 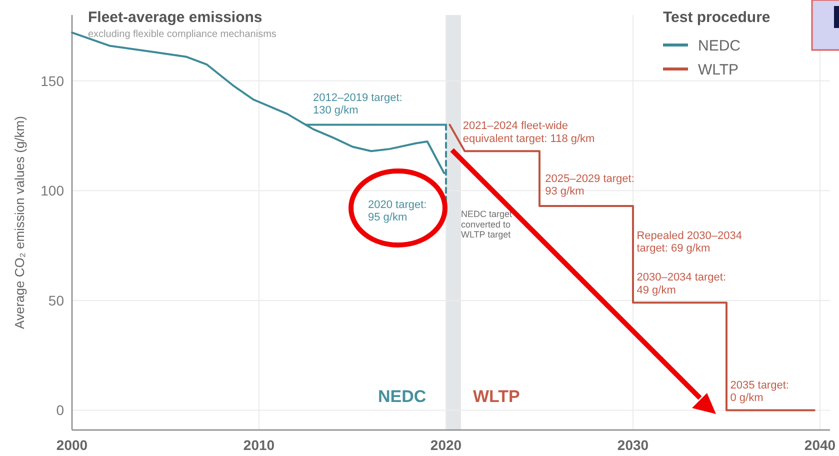 I want to click on annotation: 2035 target: 0 g/km, so click(x=759, y=391).